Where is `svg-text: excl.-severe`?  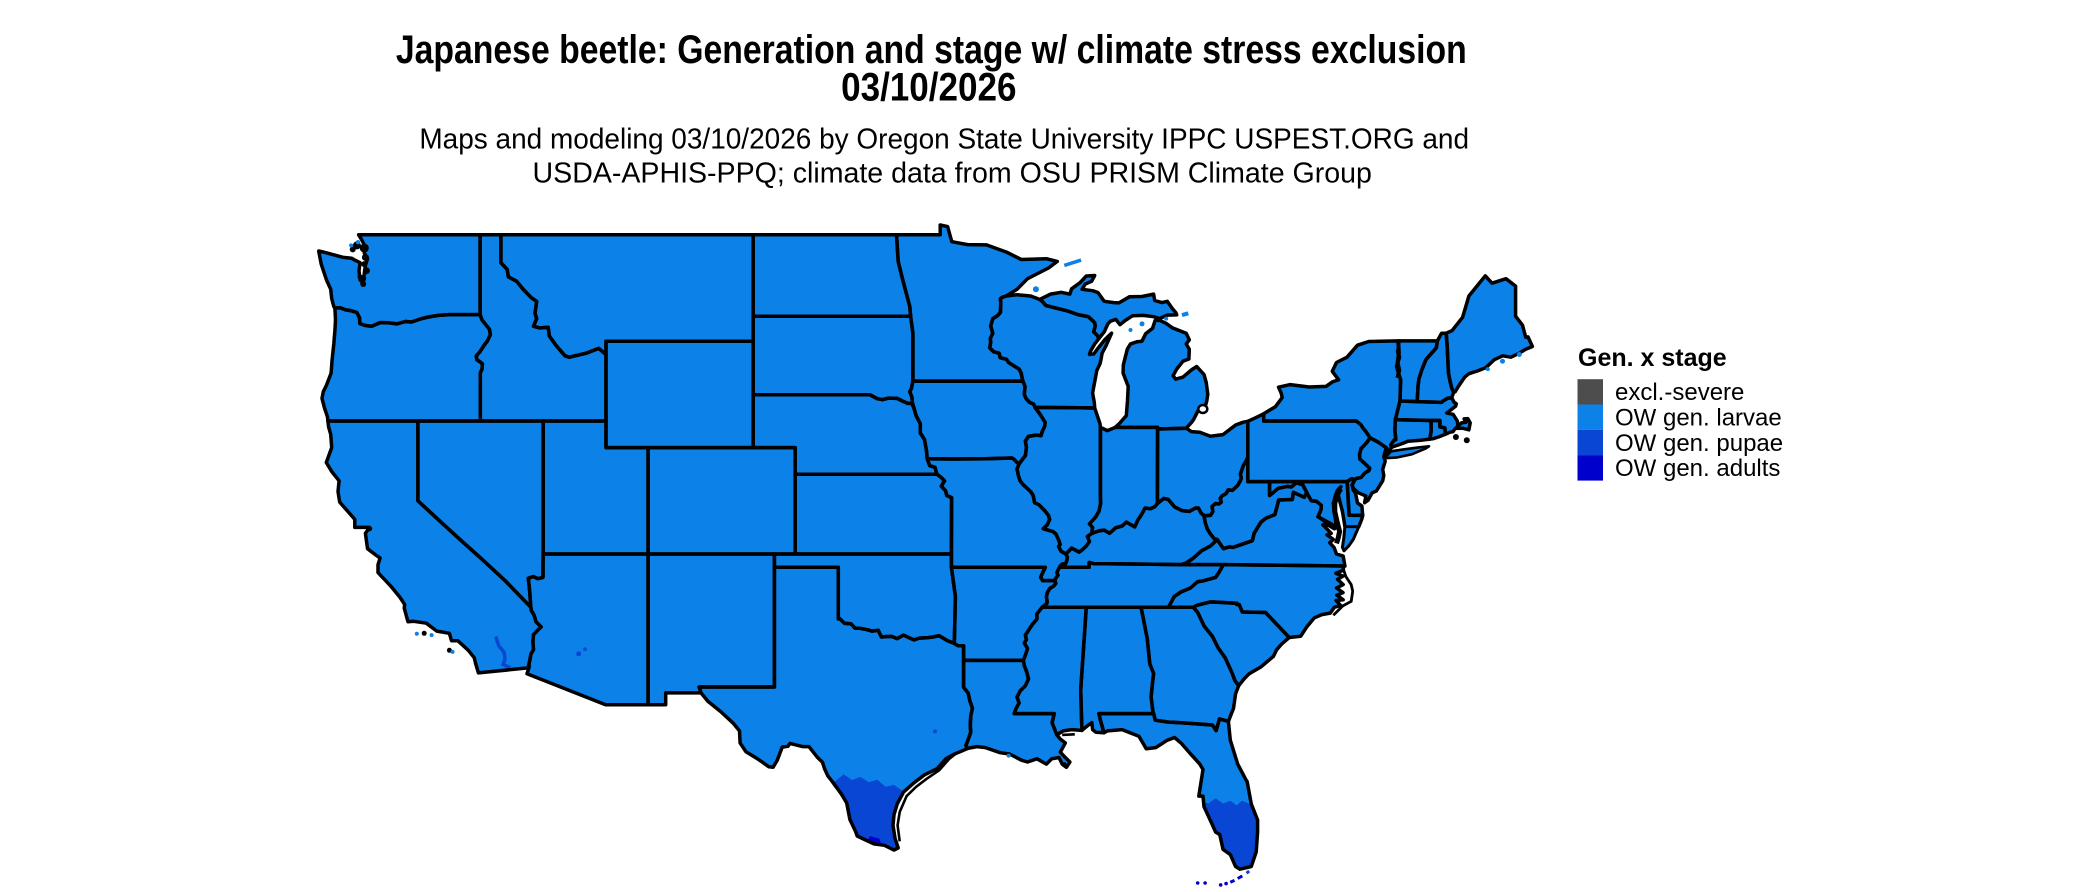 svg-text: excl.-severe is located at coordinates (1679, 392).